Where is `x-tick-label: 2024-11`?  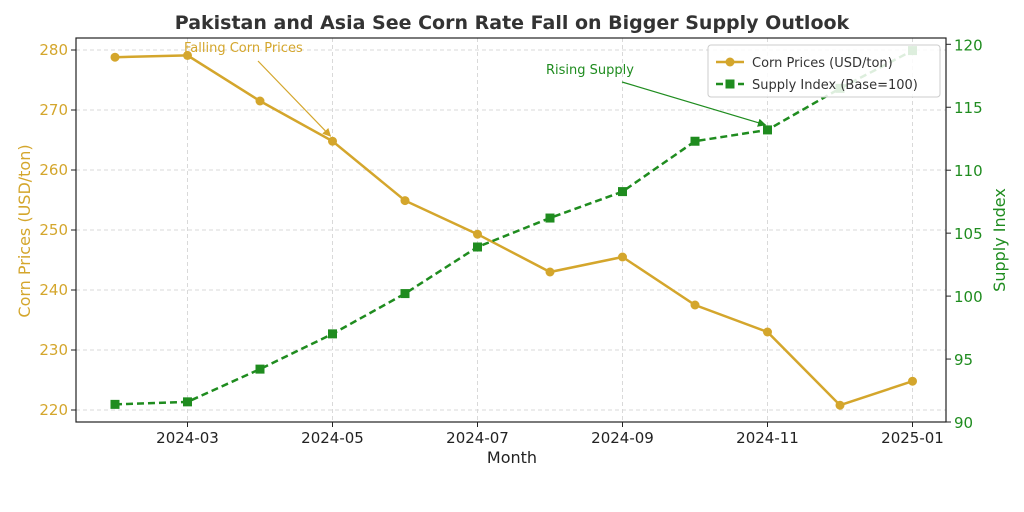 x-tick-label: 2024-11 is located at coordinates (767, 438).